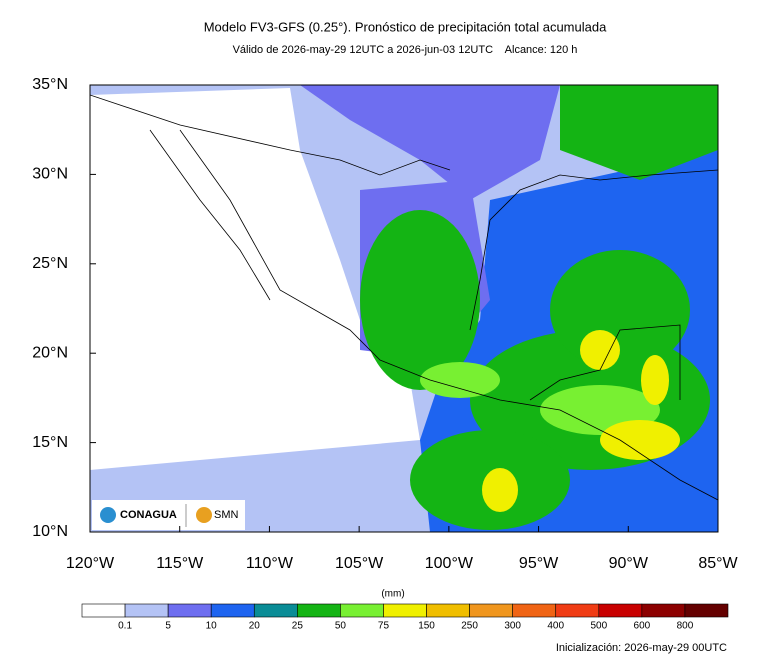 The height and width of the screenshot is (670, 768). I want to click on x-tick-label: 90°W, so click(629, 563).